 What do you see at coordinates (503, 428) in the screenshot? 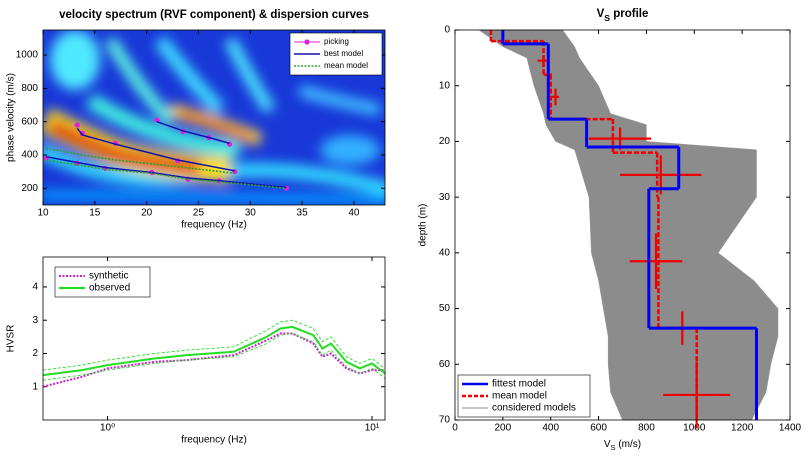
I see `x-tick-label: 200` at bounding box center [503, 428].